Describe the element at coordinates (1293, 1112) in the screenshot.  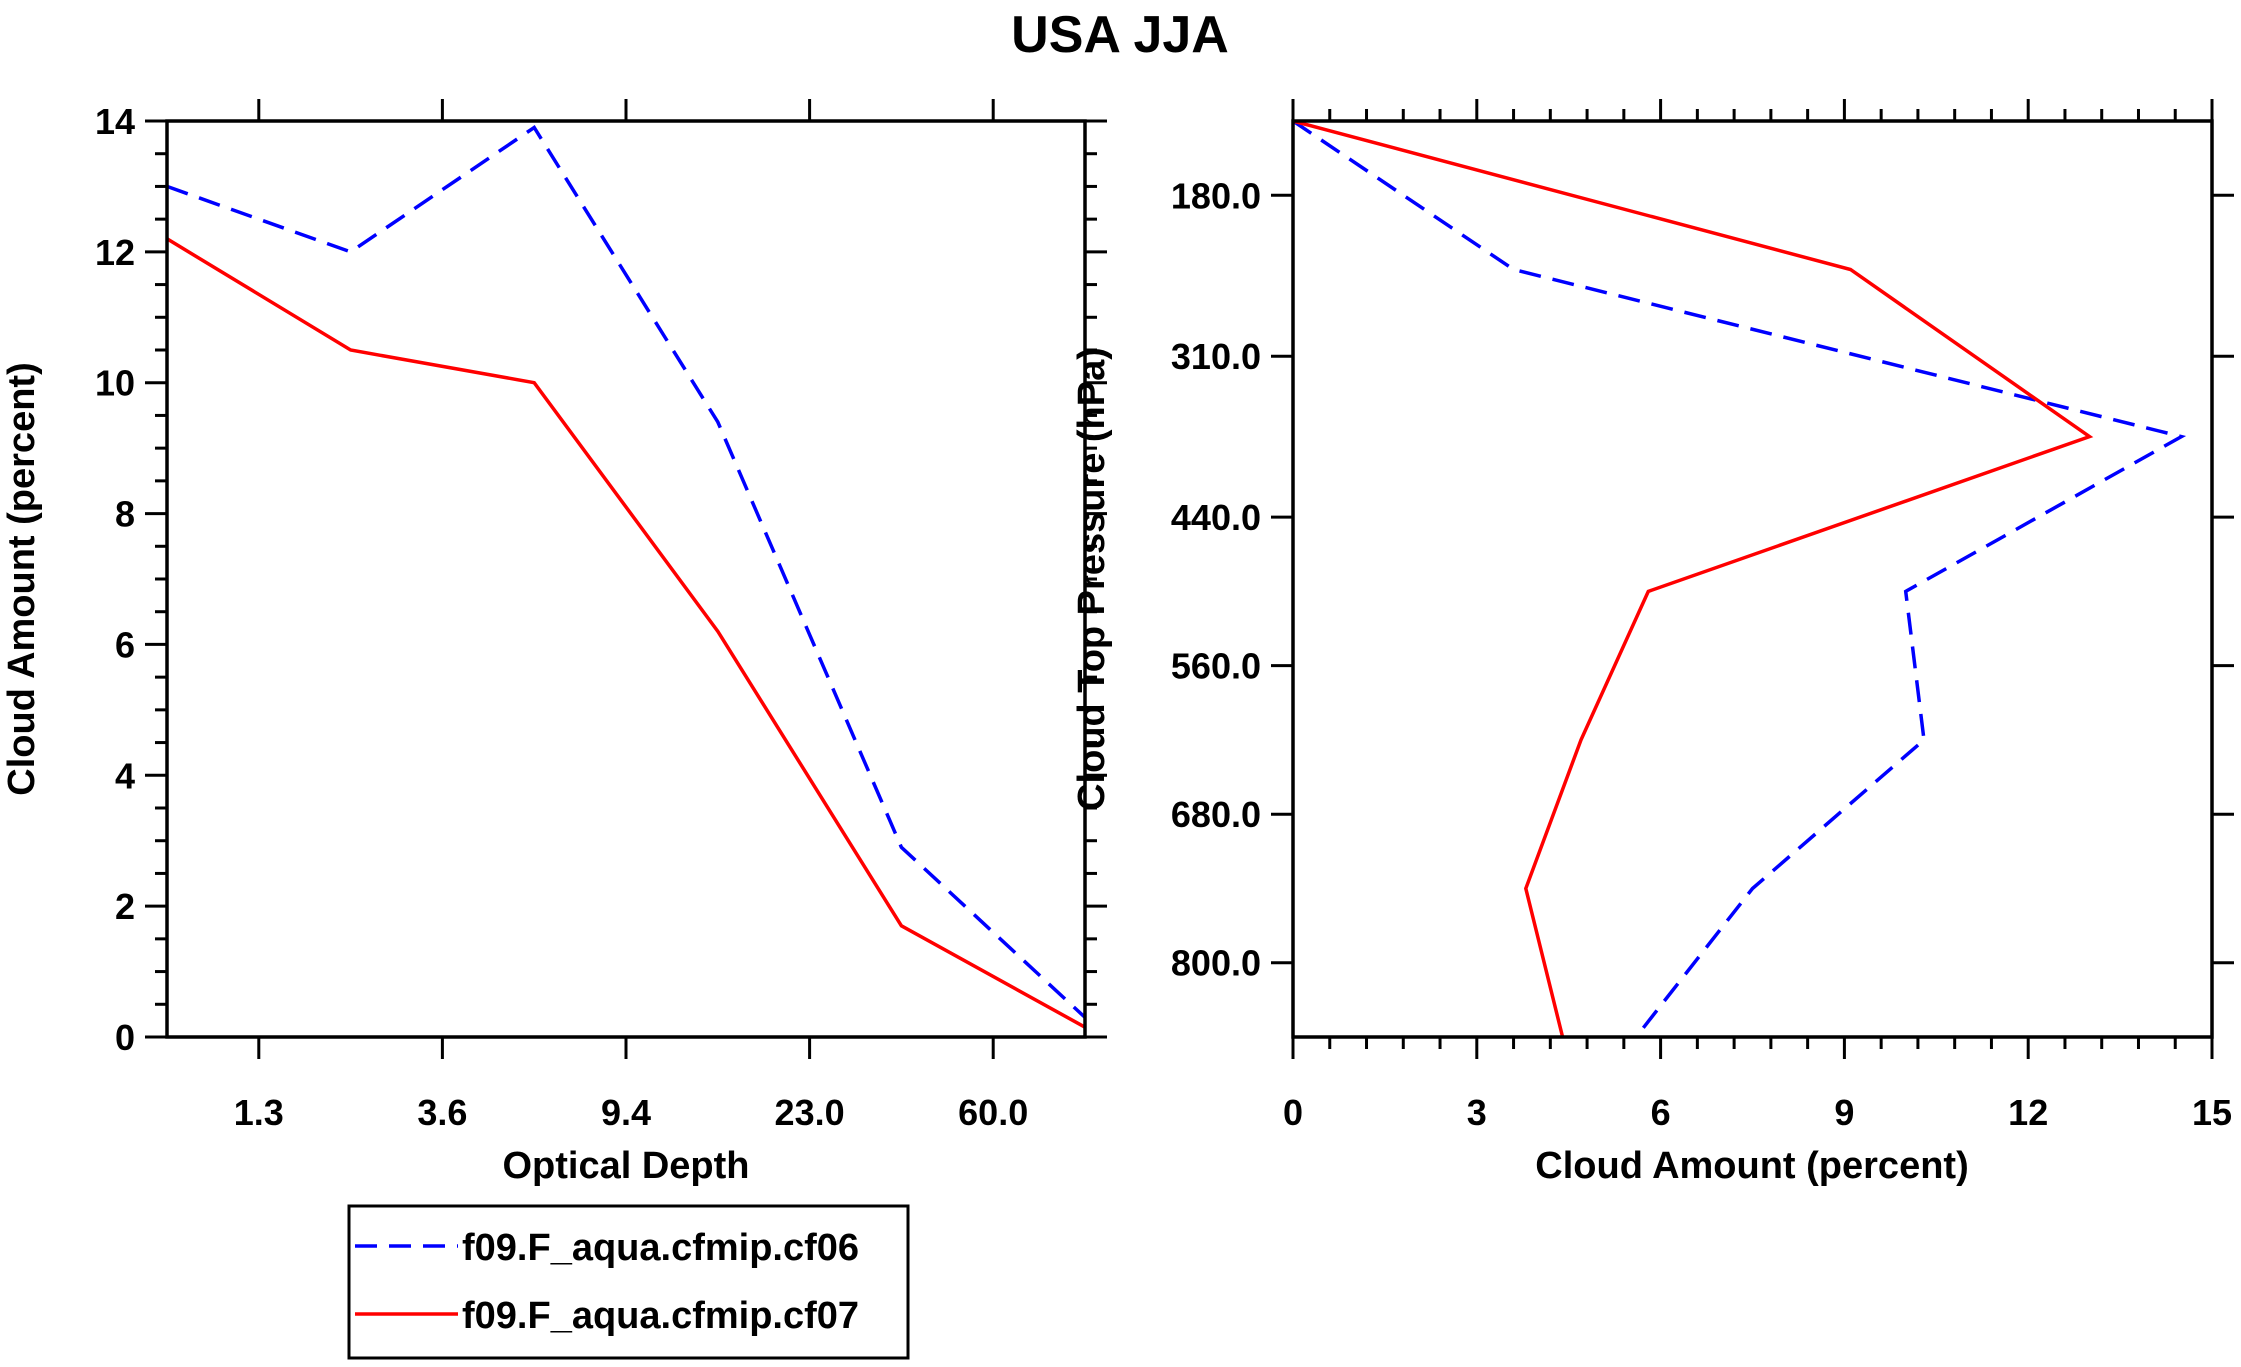
I see `right-x-tick-label: 0` at that location.